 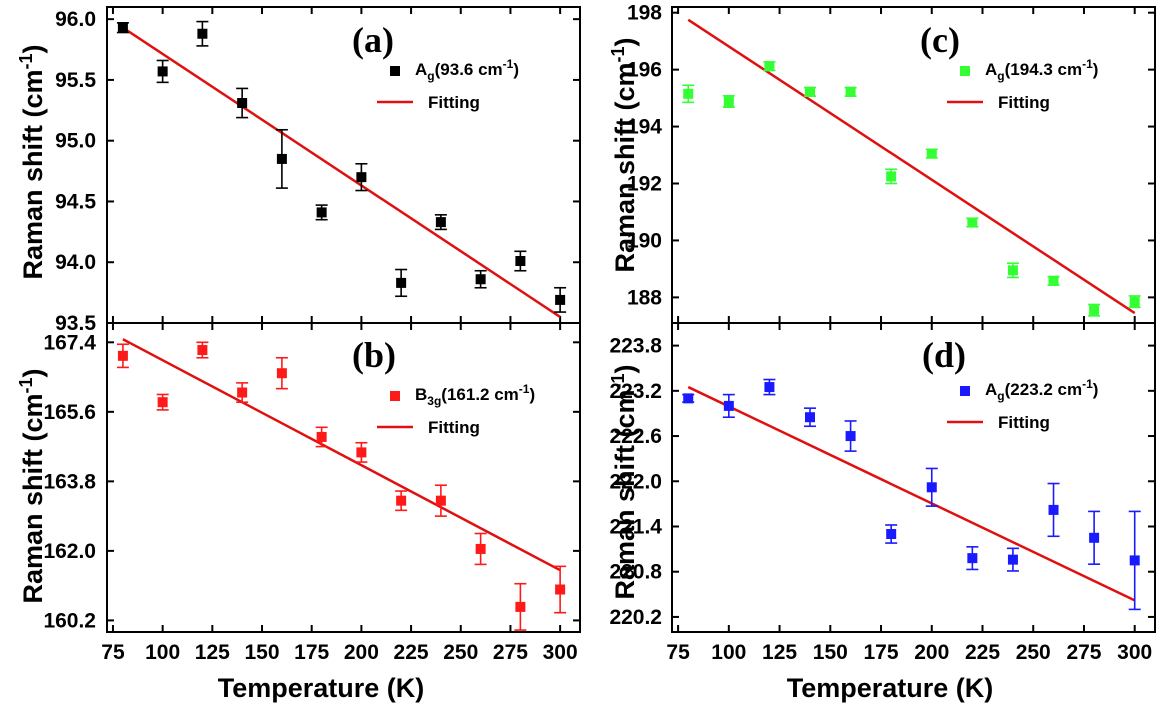 I want to click on y-tick-label: 163.8, so click(x=69, y=481).